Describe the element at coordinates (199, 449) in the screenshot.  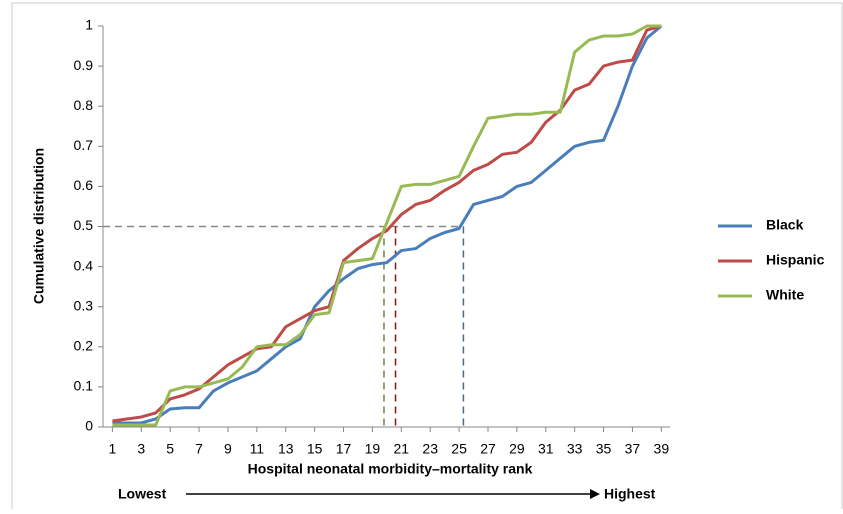
I see `x-tick-label: 7` at that location.